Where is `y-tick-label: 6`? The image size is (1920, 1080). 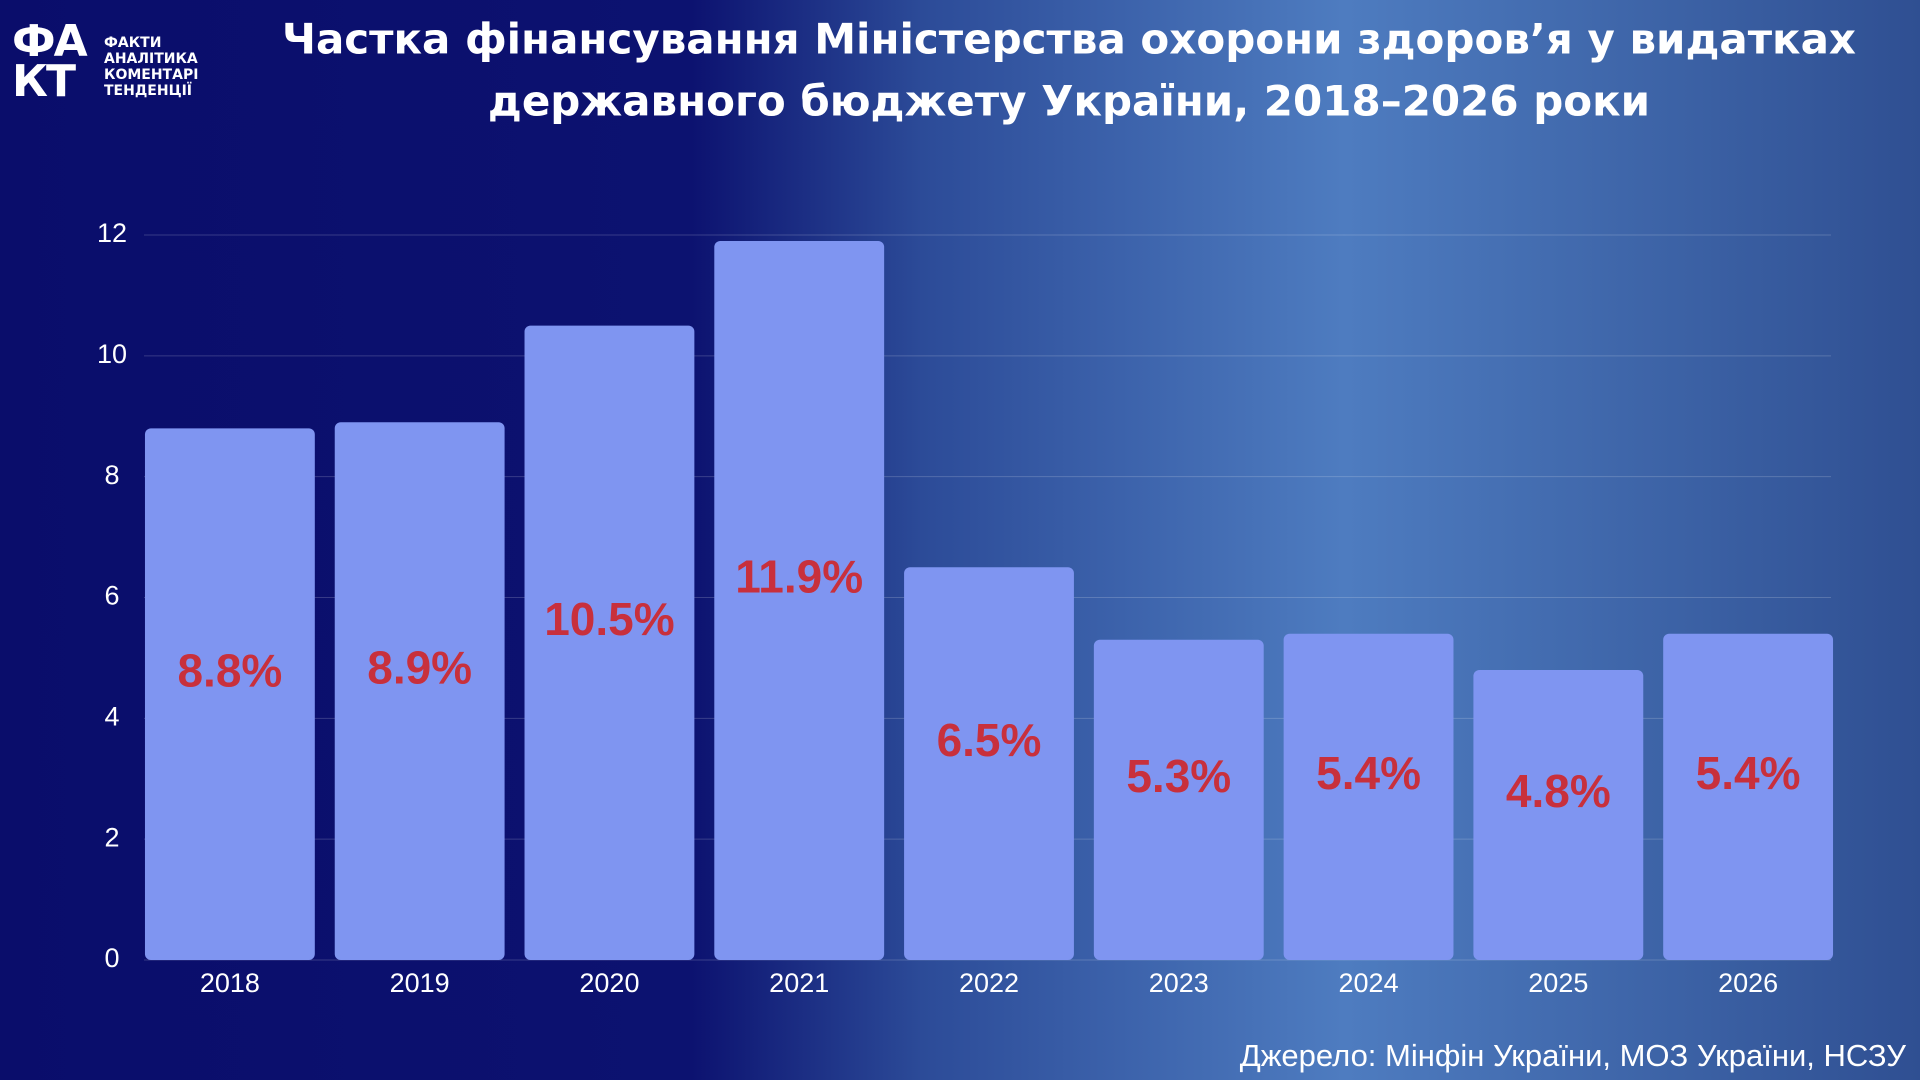
y-tick-label: 6 is located at coordinates (111, 596).